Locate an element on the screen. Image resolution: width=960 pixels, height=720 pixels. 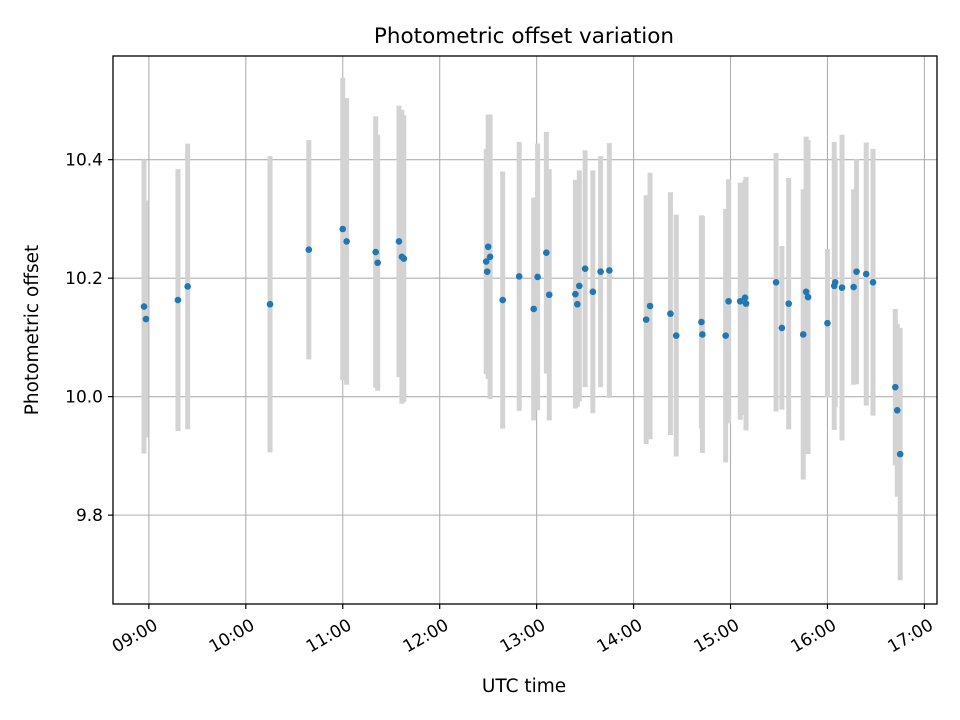
y-axis-ticks: 9.8 10.0 10.2 10.4 is located at coordinates (89, 338).